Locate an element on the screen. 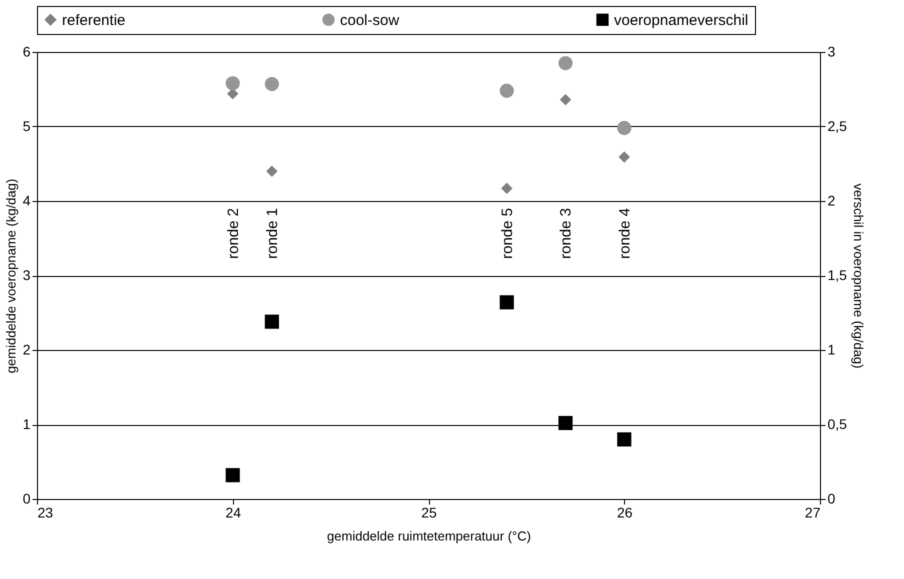 This screenshot has width=904, height=579. y2-tick-label: 1,5 is located at coordinates (838, 275).